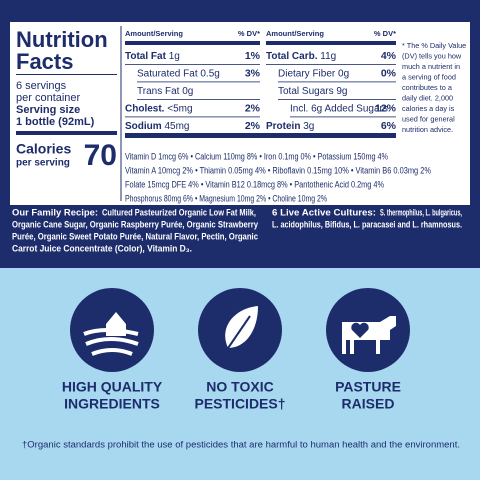  I want to click on row-dv: 4%, so click(389, 56).